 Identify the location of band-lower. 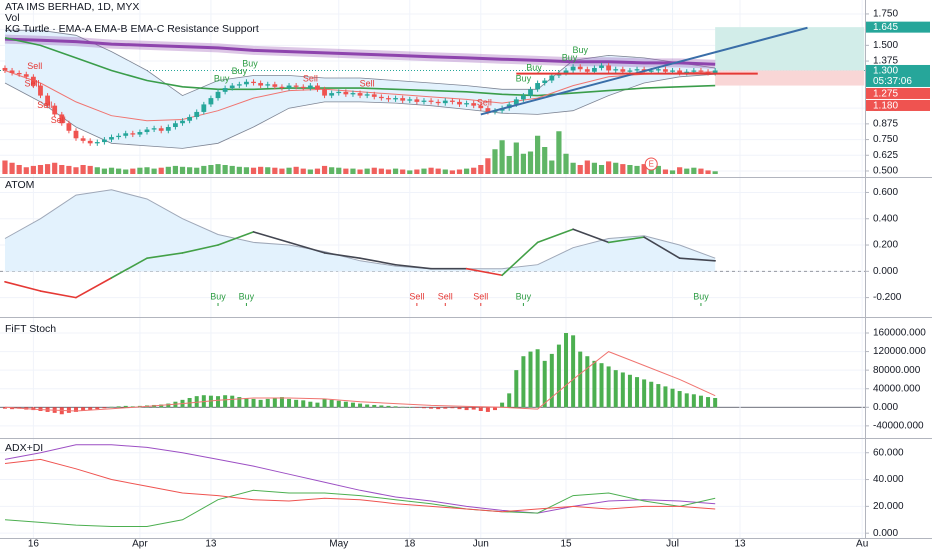
(360, 111).